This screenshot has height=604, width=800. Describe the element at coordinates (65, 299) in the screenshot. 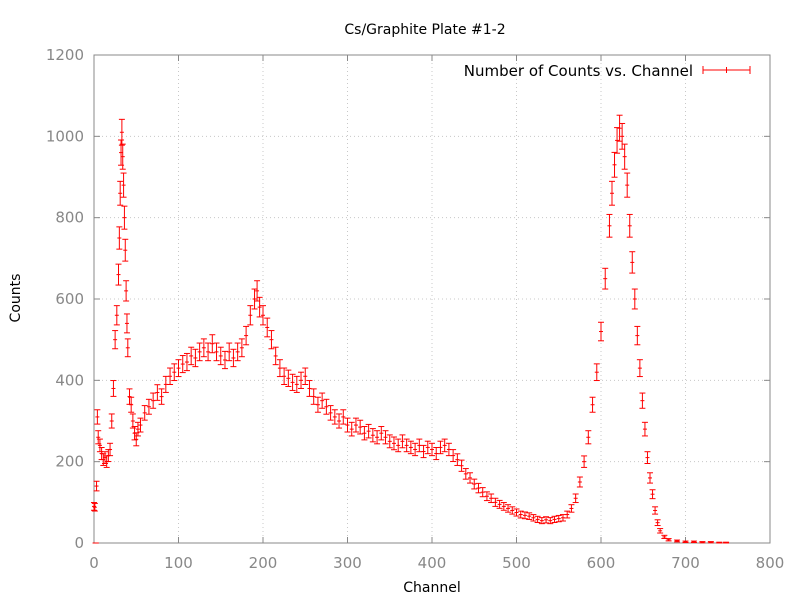

I see `y-axis-tick-labels: 0 200 400 600 800 1000 1200` at that location.